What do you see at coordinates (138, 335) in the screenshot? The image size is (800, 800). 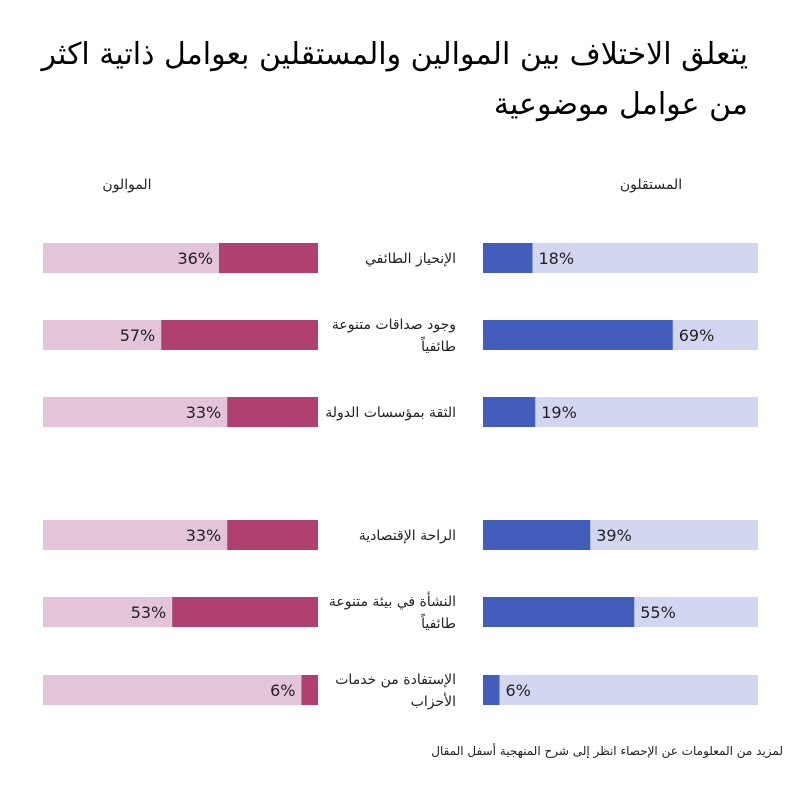 I see `value-label-loyalists: 57%` at bounding box center [138, 335].